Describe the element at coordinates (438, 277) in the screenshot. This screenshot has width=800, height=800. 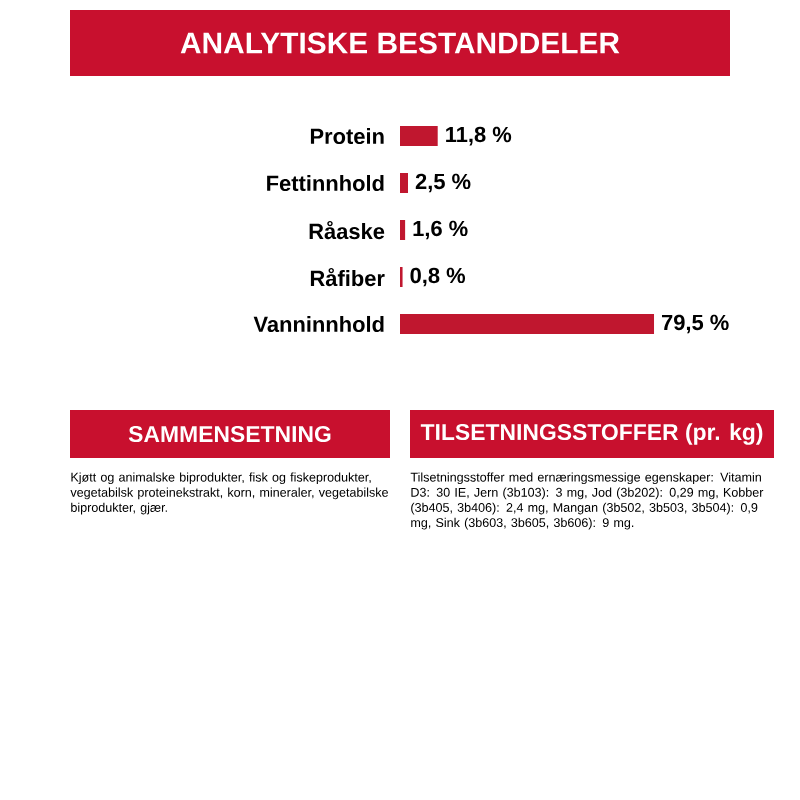
I see `data-label: 0,8 %` at that location.